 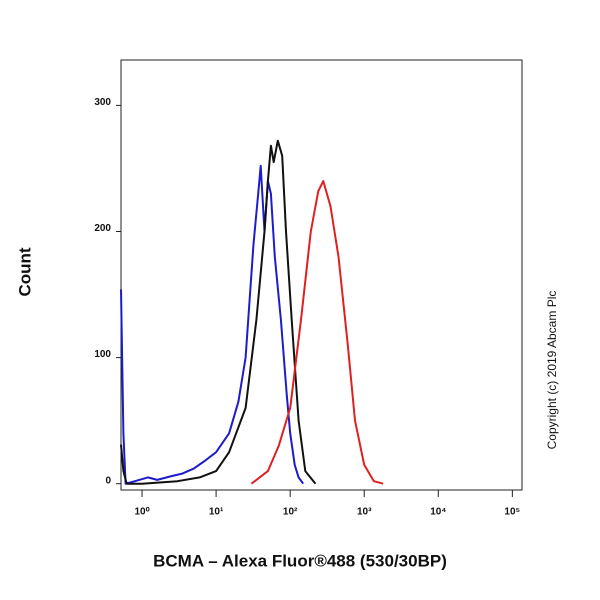 I want to click on y-tick-label: 100, so click(x=102, y=354).